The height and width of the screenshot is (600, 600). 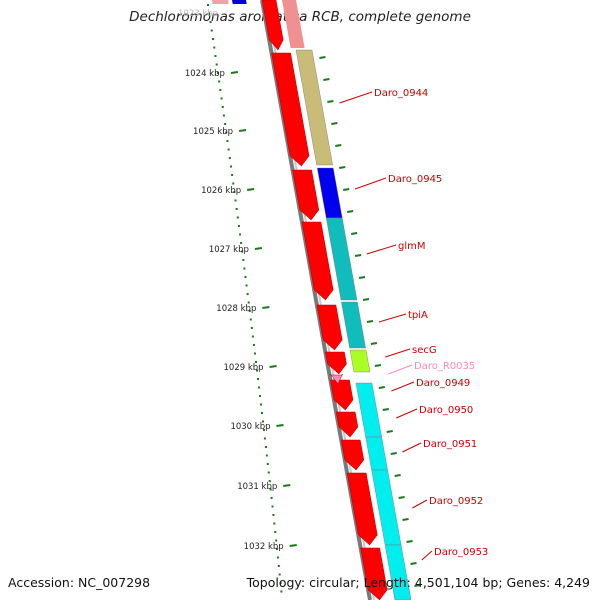 What do you see at coordinates (229, 250) in the screenshot?
I see `scale-label: 1027 kbp` at bounding box center [229, 250].